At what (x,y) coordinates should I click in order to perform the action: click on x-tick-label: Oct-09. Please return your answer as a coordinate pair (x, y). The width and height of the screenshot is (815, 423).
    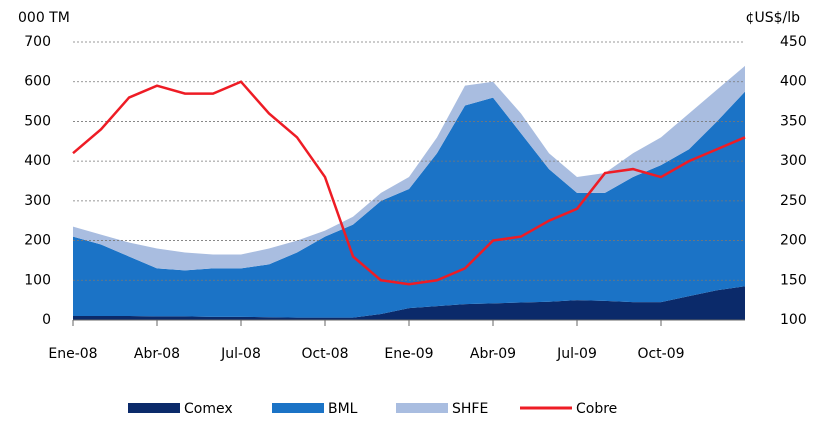
    Looking at the image, I should click on (660, 354).